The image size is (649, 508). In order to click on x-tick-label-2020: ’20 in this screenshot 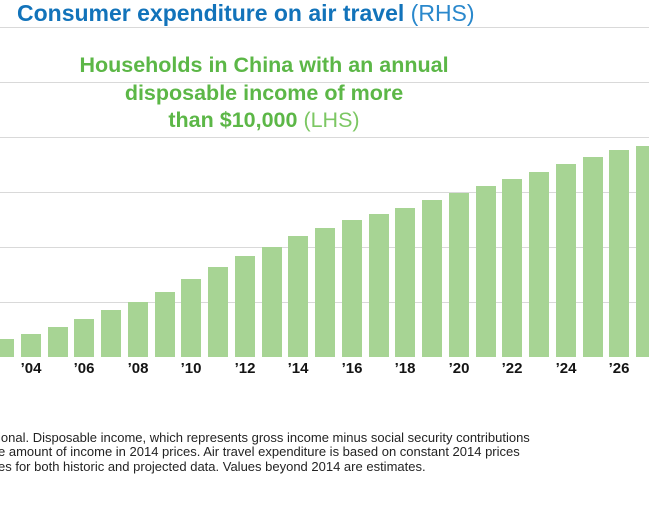, I will do `click(459, 368)`.